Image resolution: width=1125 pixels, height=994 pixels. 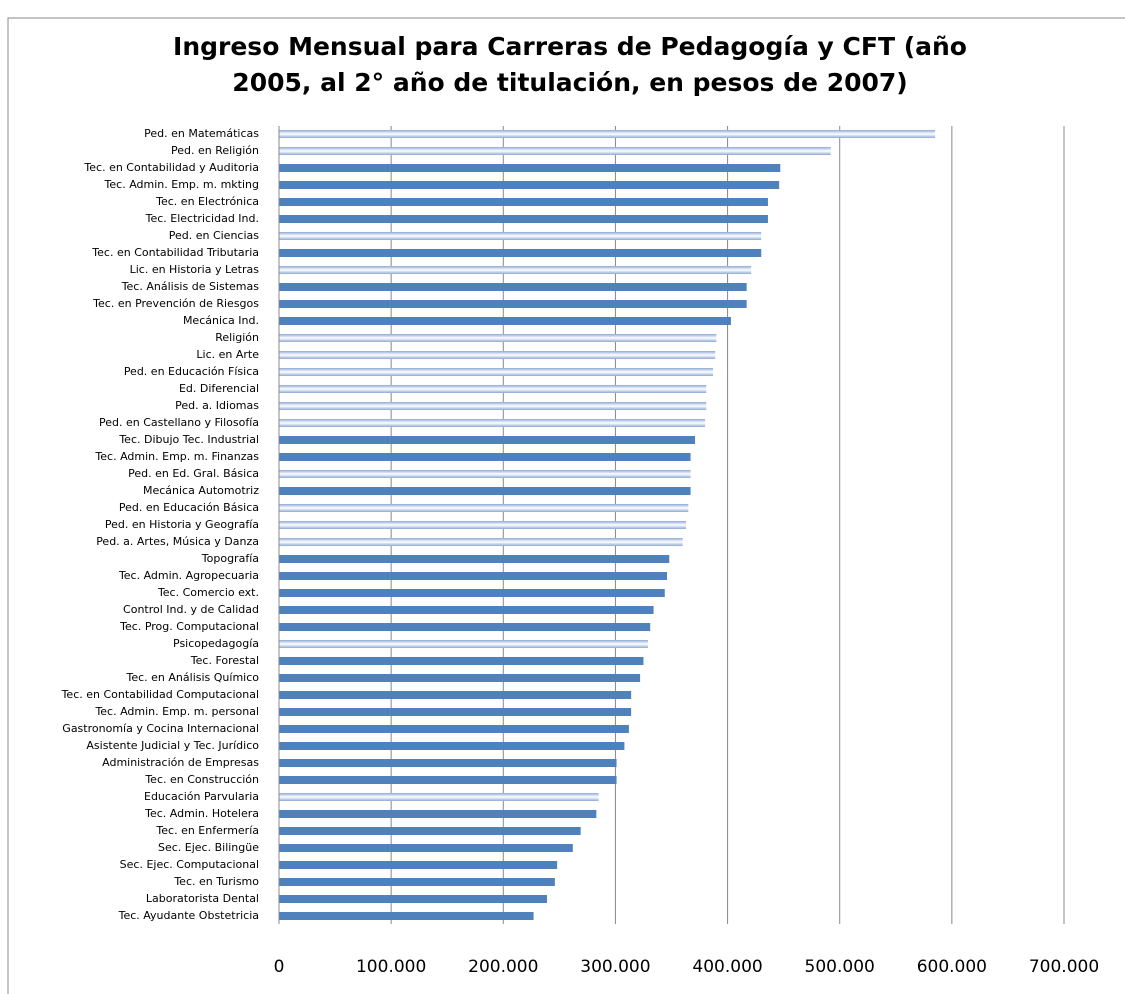 What do you see at coordinates (175, 252) in the screenshot?
I see `y-tick-label: Tec. en Contabilidad Tributaria` at bounding box center [175, 252].